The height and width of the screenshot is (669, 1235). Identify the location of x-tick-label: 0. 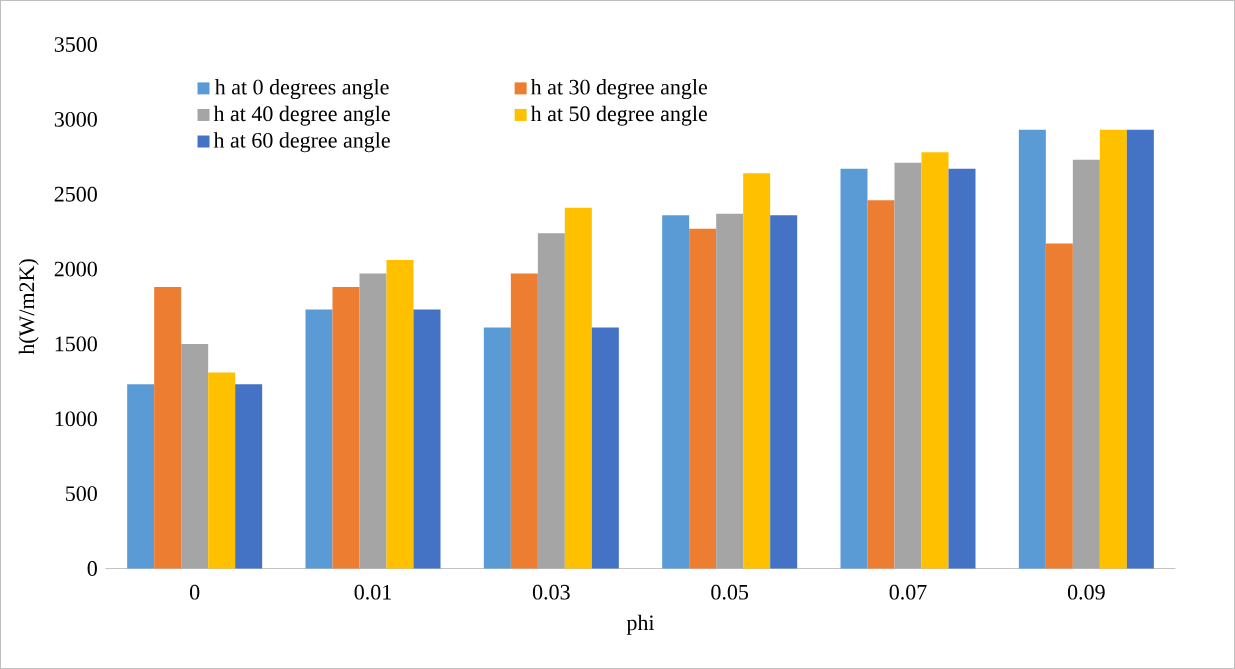
(195, 592).